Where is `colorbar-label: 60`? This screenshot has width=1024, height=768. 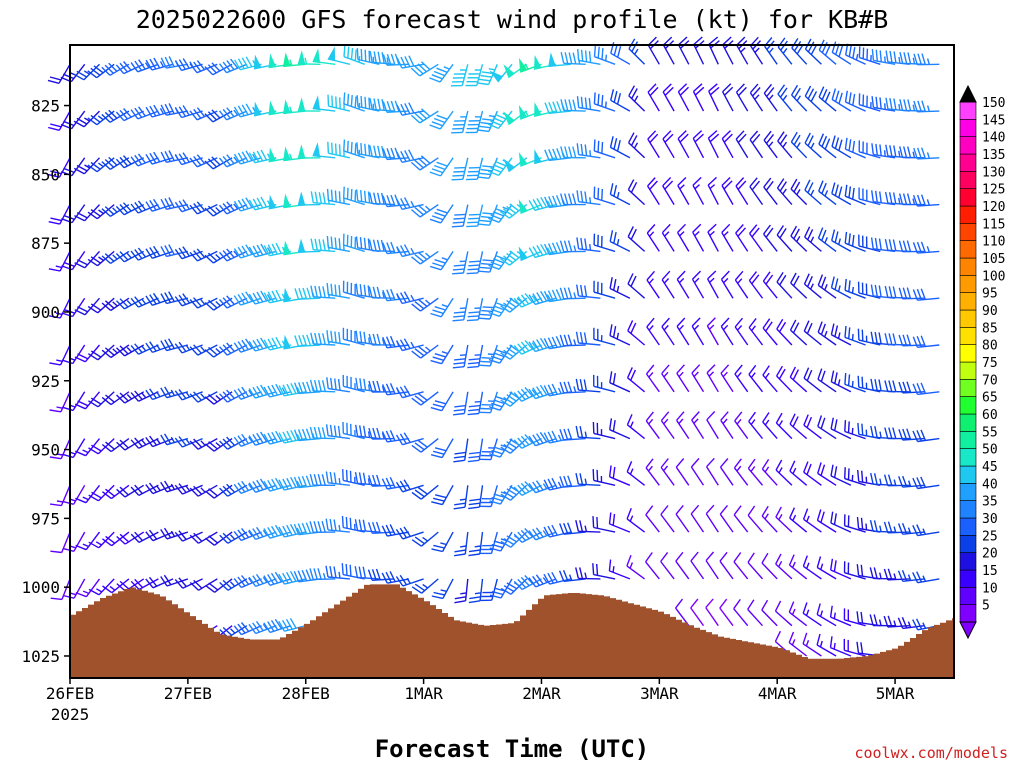
colorbar-label: 60 is located at coordinates (990, 415).